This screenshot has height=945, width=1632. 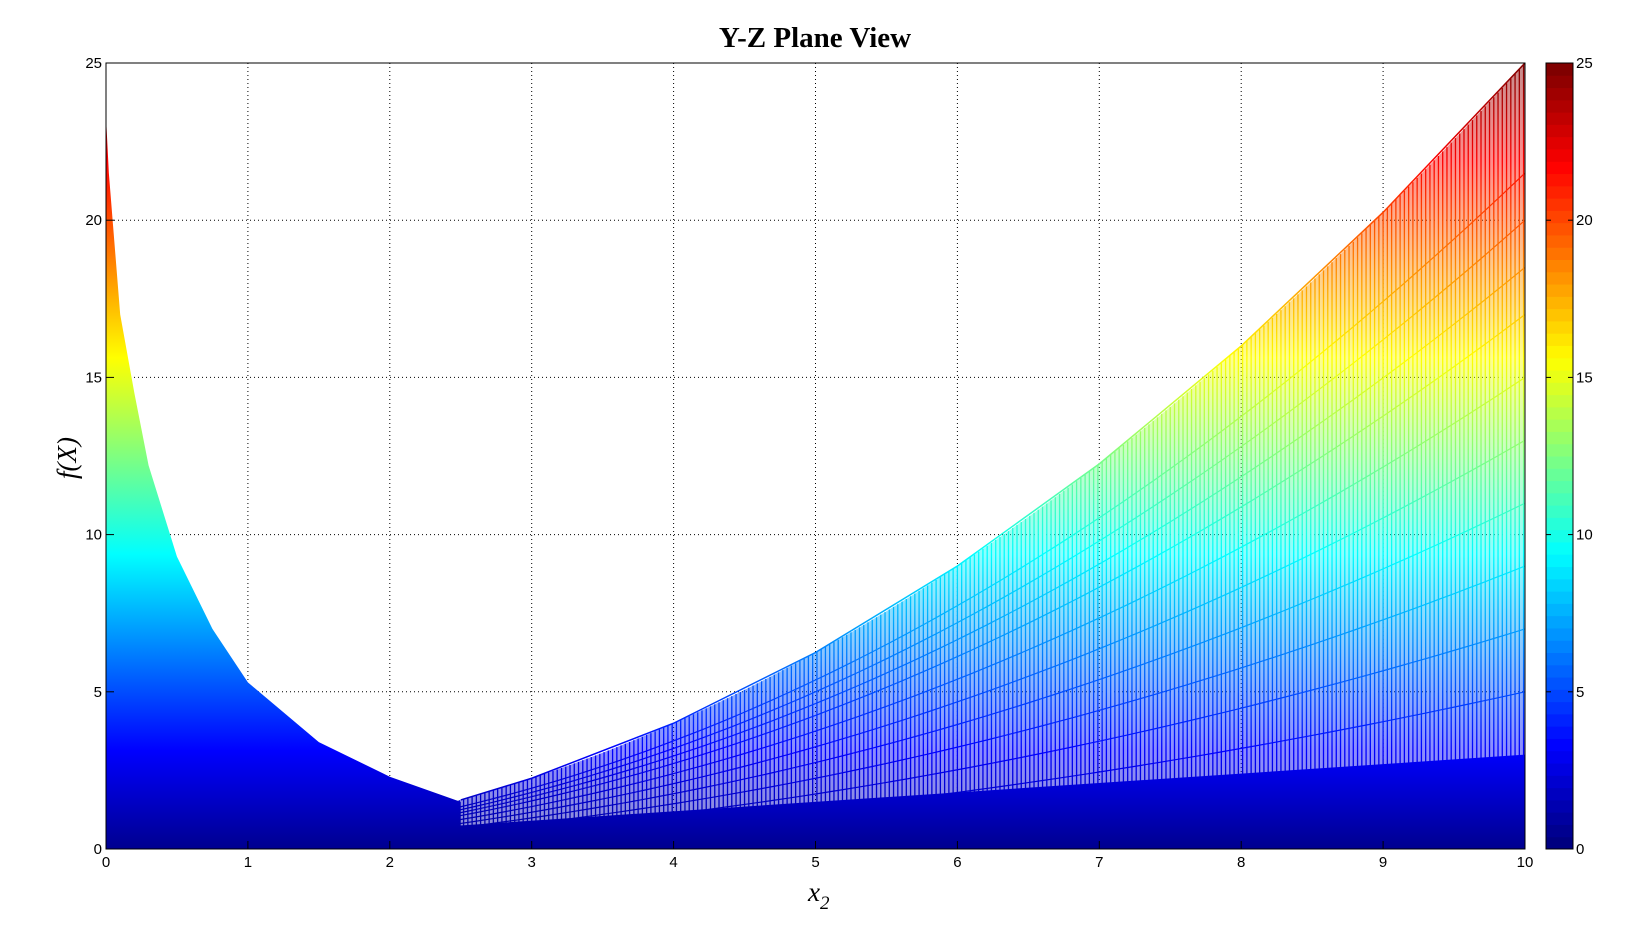 I want to click on x-tick-label: 2, so click(x=390, y=862).